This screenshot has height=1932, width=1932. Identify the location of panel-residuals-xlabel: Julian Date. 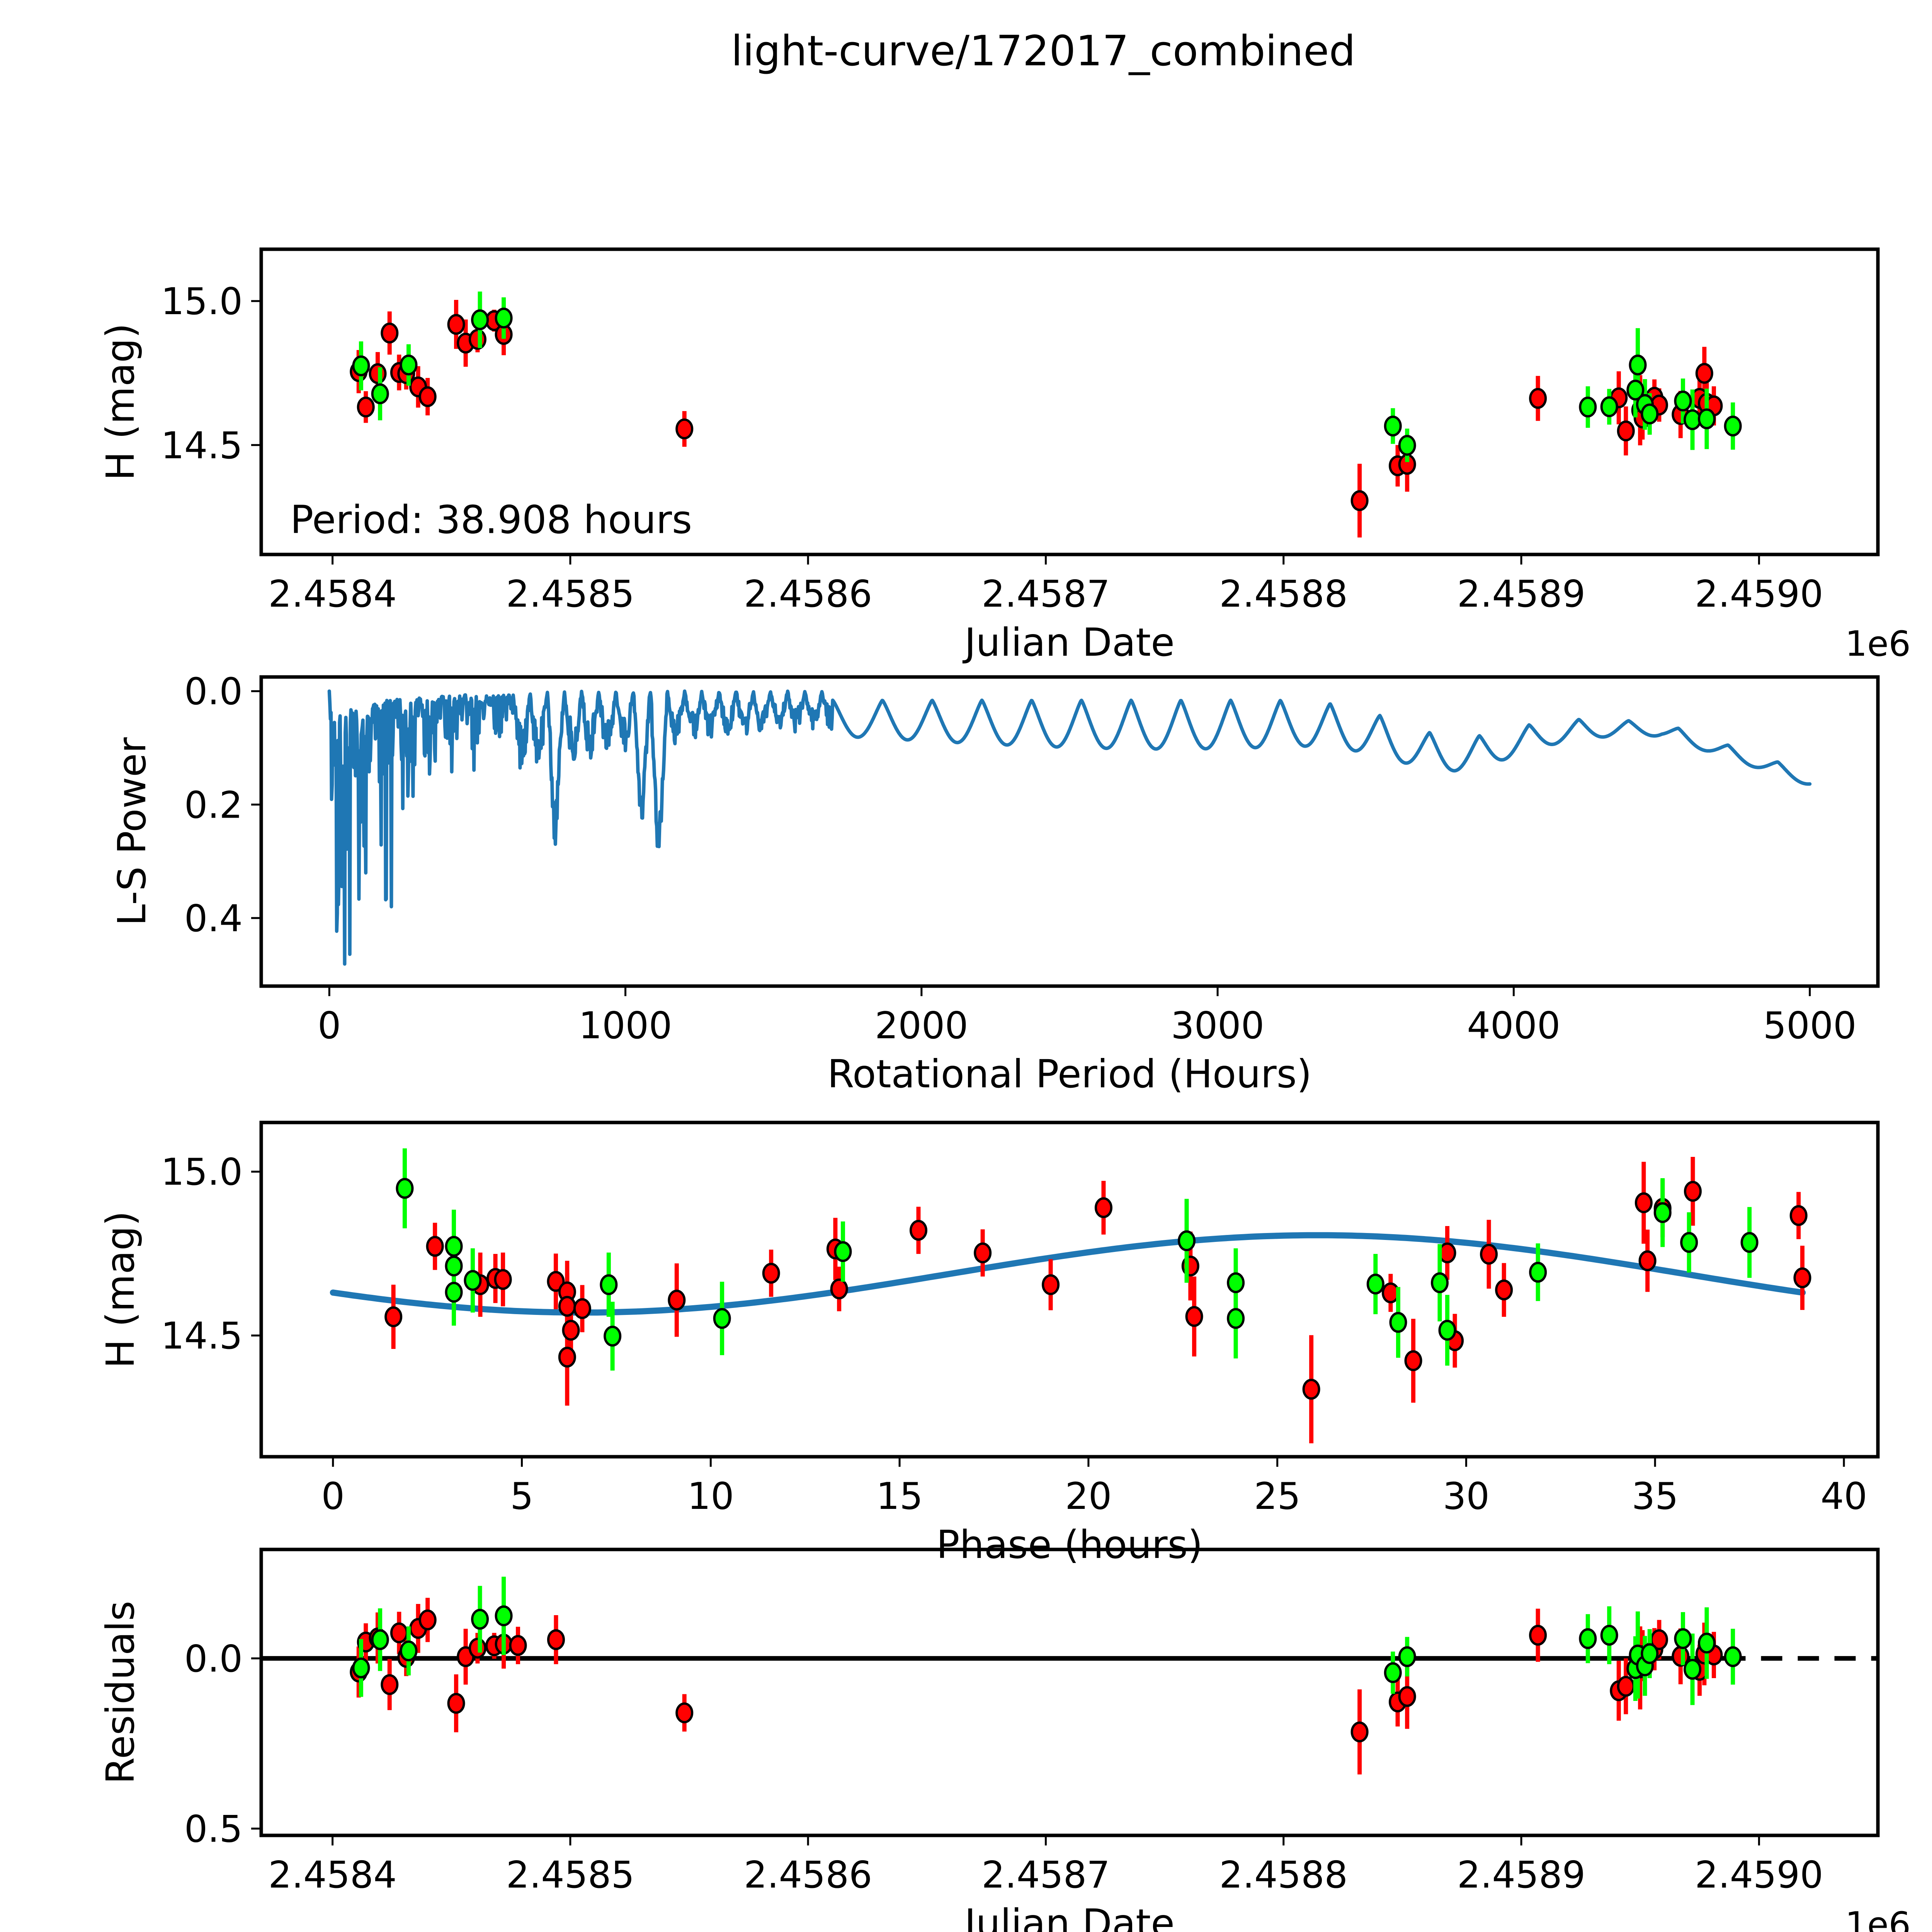
(1069, 1916).